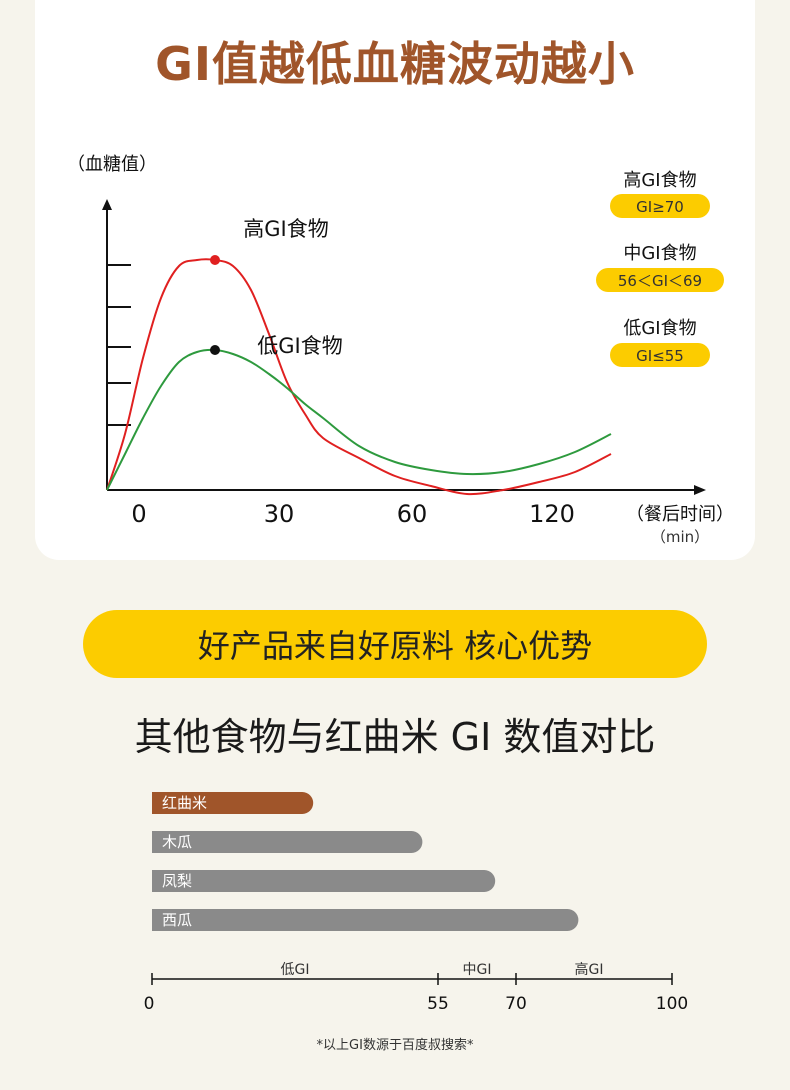  I want to click on card-title: GI值越低血糖波动越小, so click(395, 64).